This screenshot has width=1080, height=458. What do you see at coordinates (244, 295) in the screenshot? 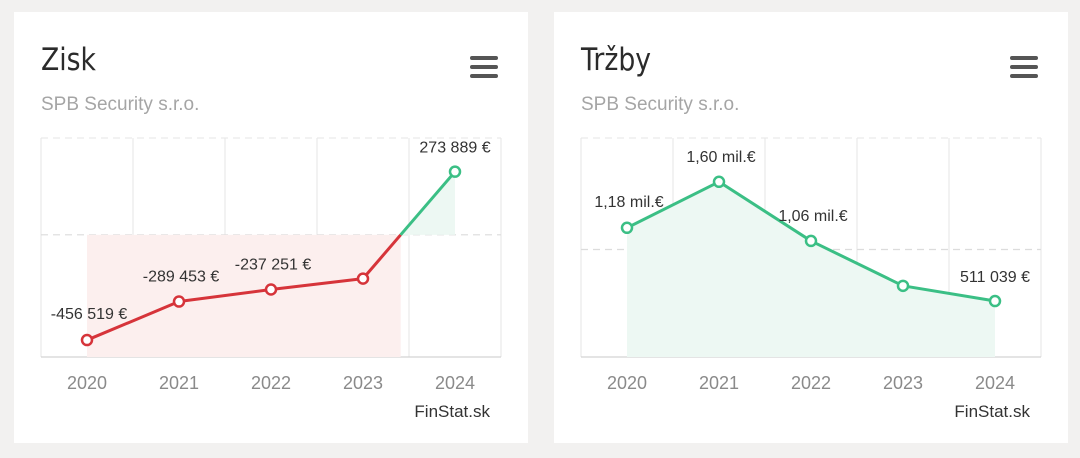
I see `negative-area-fill` at bounding box center [244, 295].